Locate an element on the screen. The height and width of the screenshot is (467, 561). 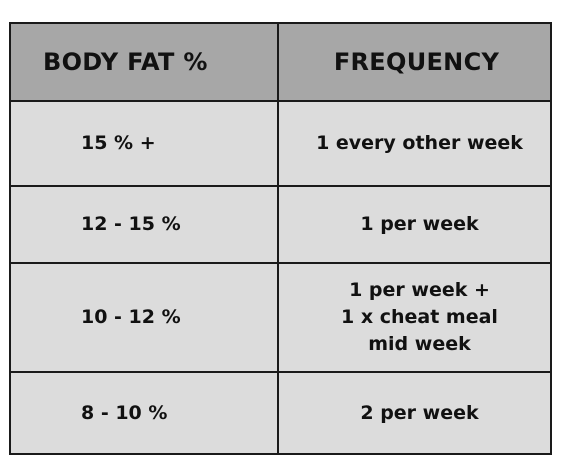
body-fat-cell: 10 - 12 % is located at coordinates (145, 317).